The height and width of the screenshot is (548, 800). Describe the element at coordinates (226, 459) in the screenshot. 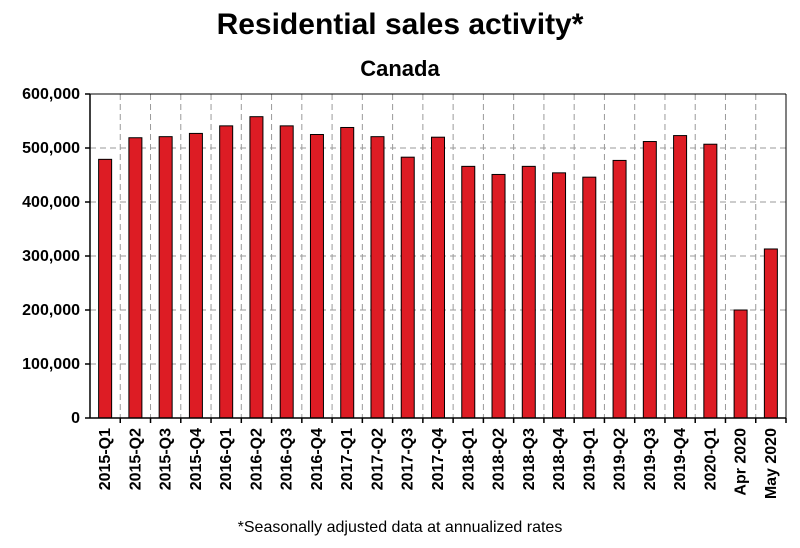

I see `x-tick-label: 2016-Q1` at that location.